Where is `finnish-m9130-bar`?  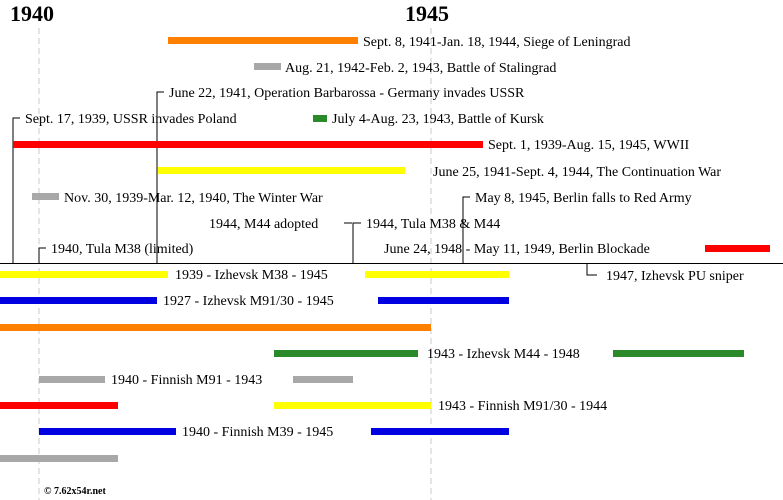 finnish-m9130-bar is located at coordinates (352, 405).